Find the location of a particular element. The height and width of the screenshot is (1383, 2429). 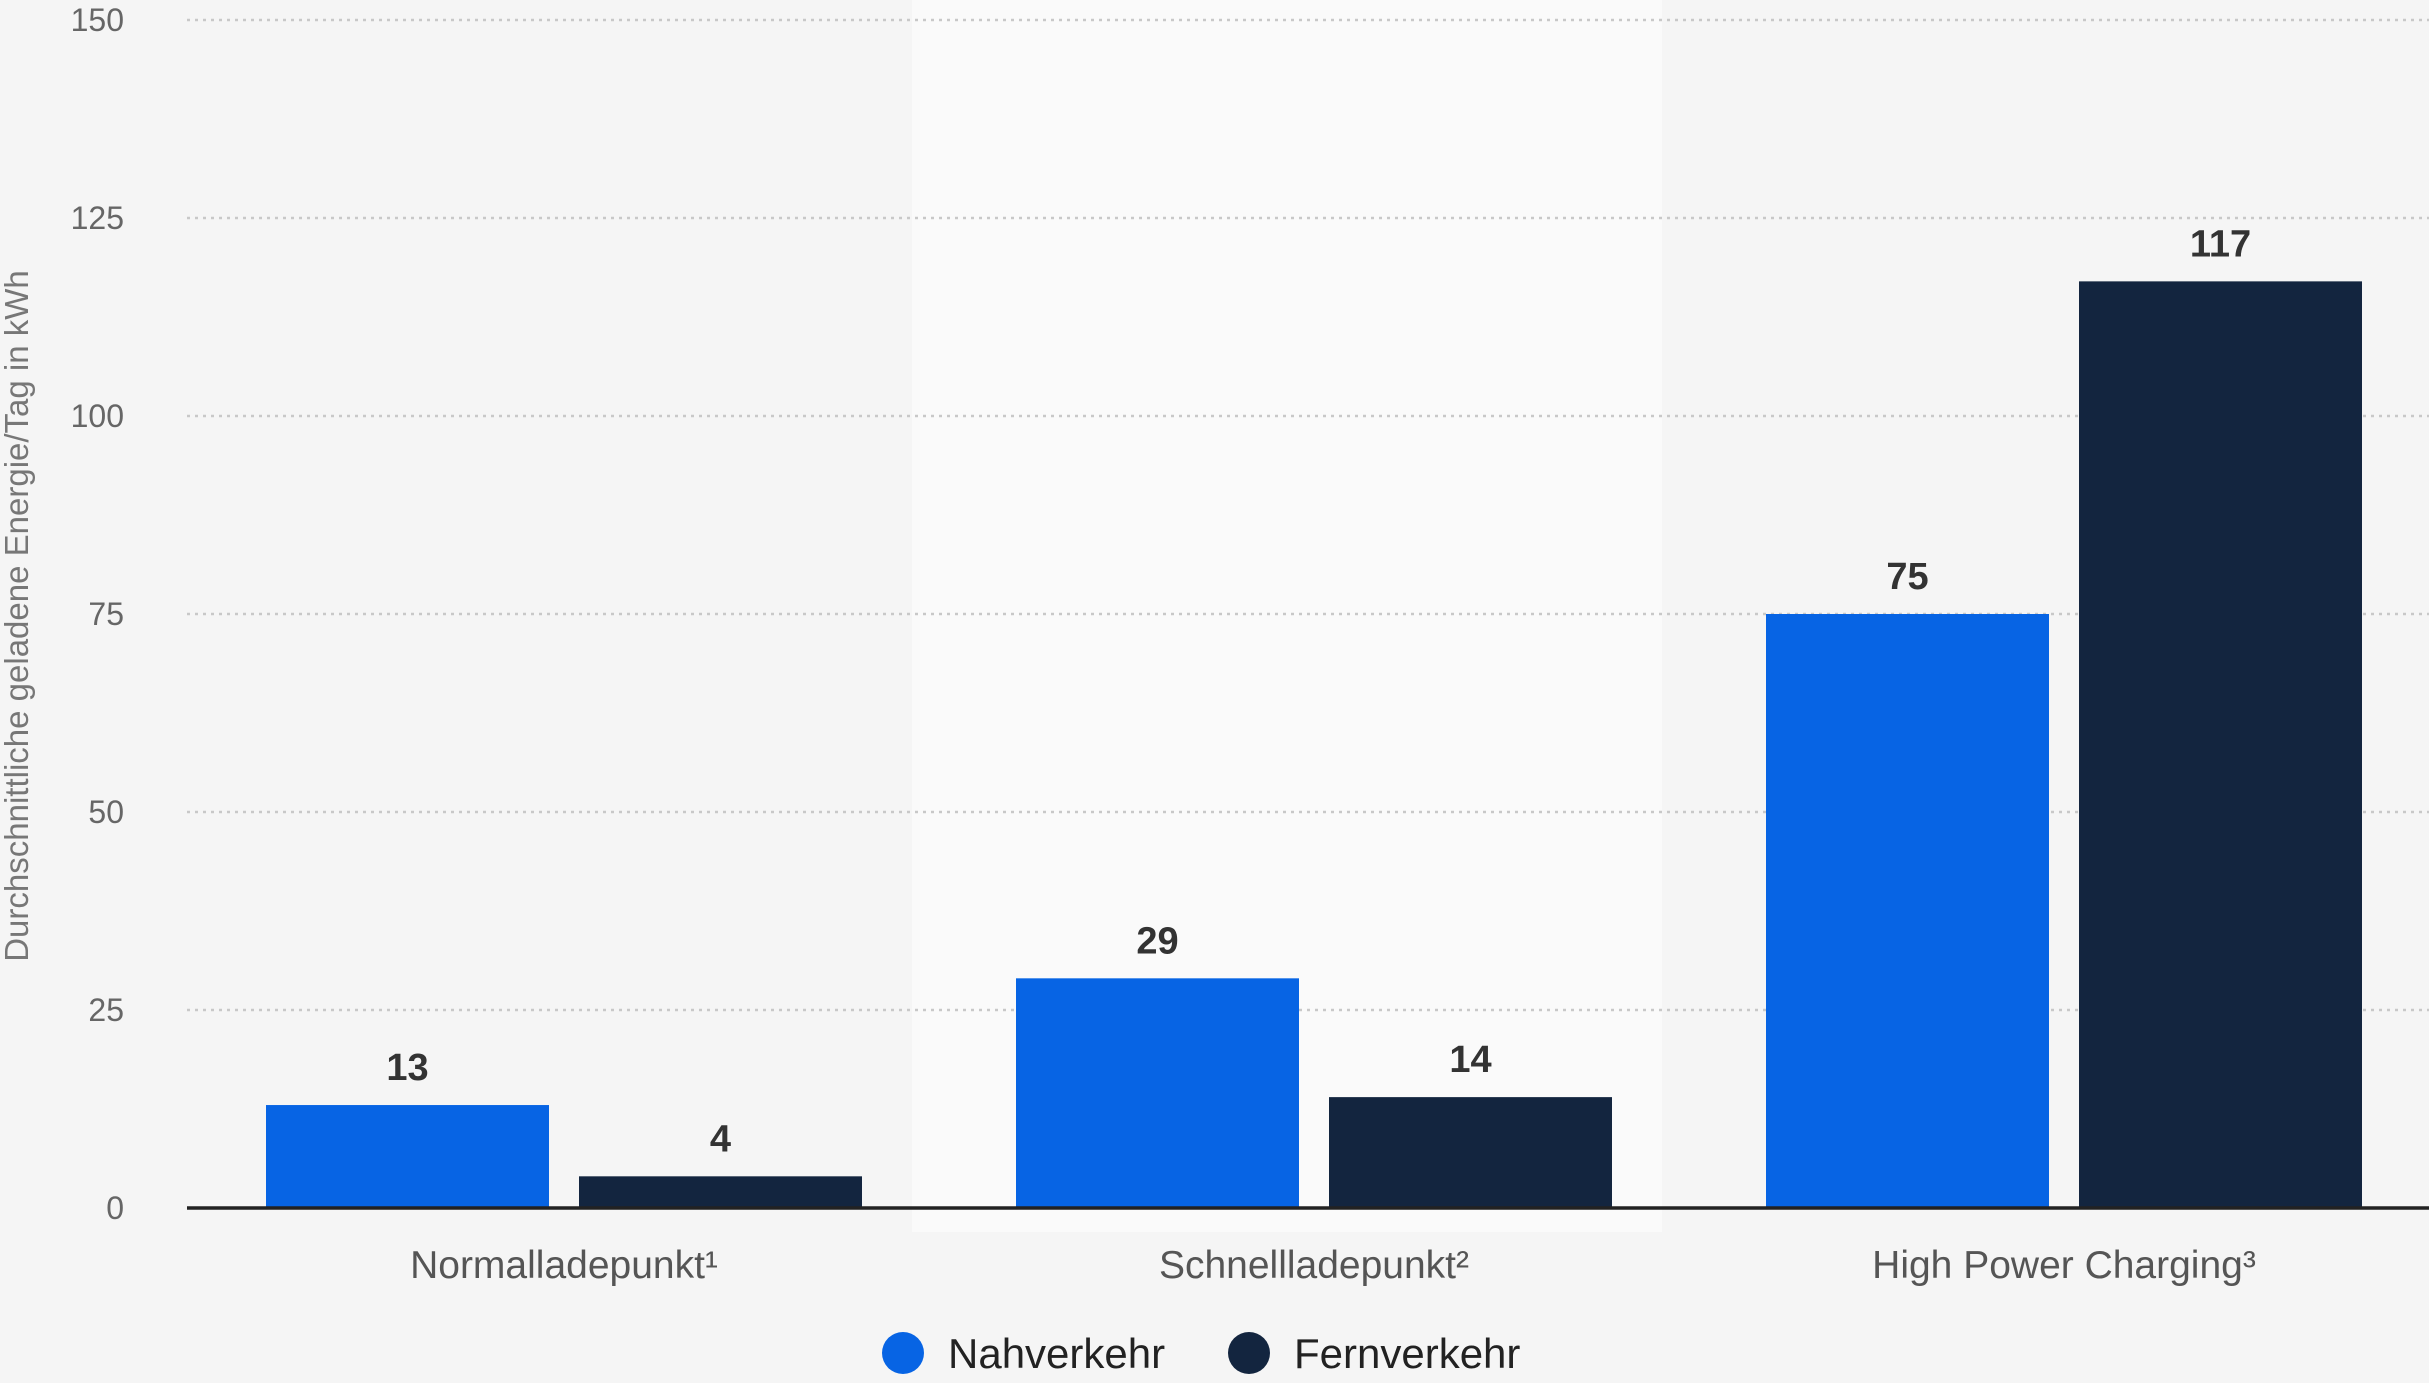

y-tick-label-25: 25 is located at coordinates (106, 1010).